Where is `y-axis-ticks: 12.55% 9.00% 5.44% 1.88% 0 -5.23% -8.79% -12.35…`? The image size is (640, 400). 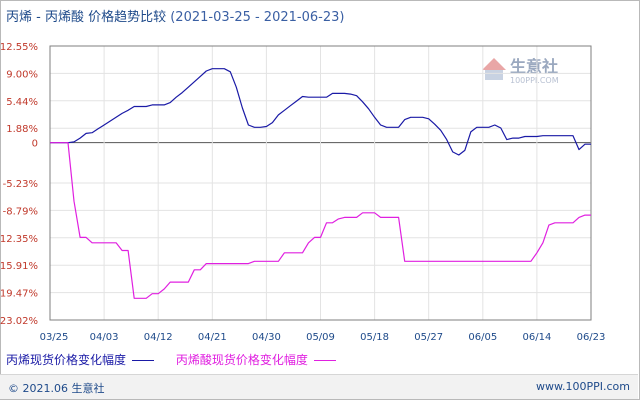
y-axis-ticks: 12.55% 9.00% 5.44% 1.88% 0 -5.23% -8.79% -12.35… is located at coordinates (19, 184).